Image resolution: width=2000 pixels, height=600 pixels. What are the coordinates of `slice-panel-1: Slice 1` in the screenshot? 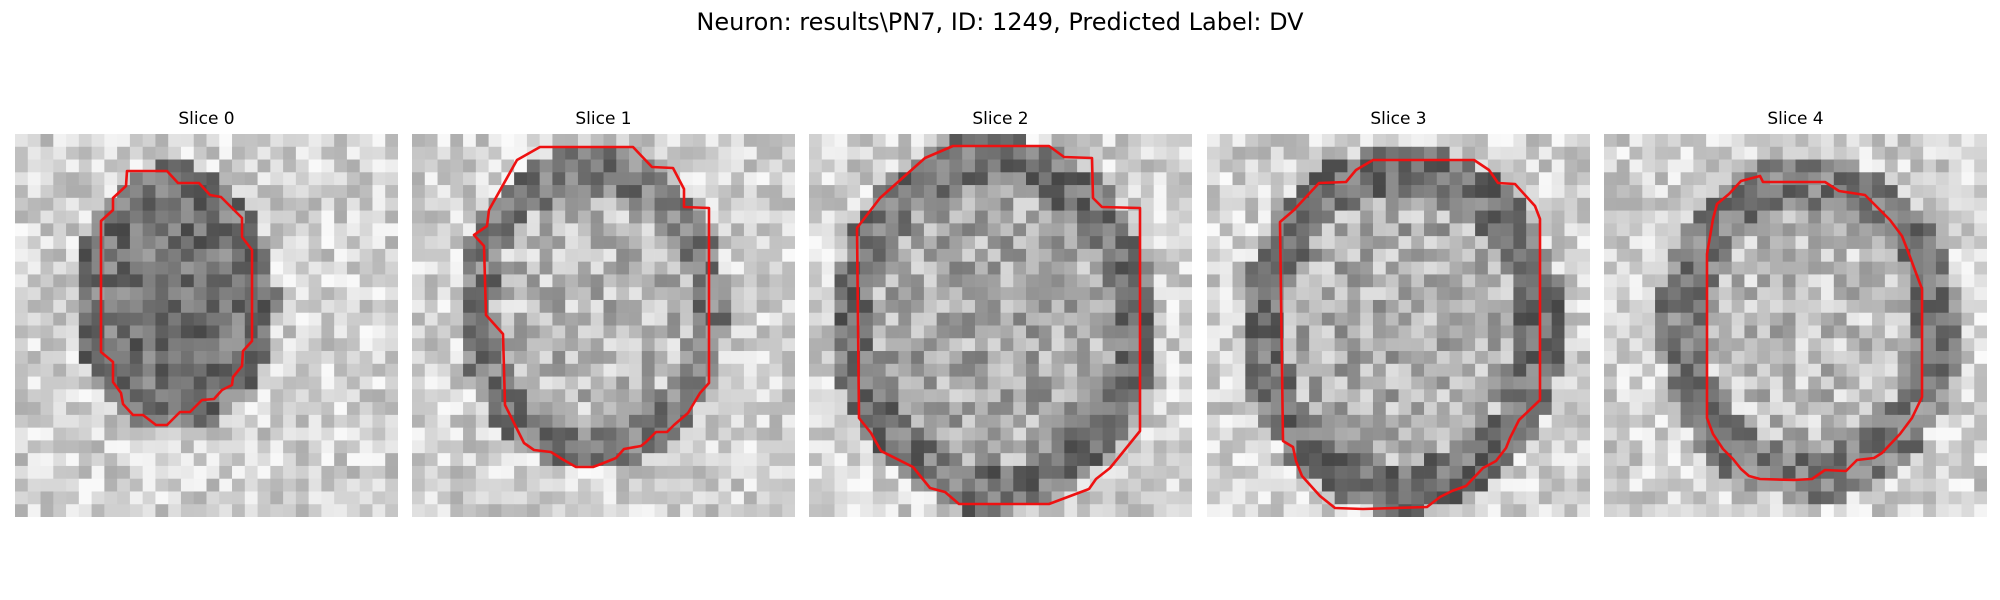 It's located at (603, 325).